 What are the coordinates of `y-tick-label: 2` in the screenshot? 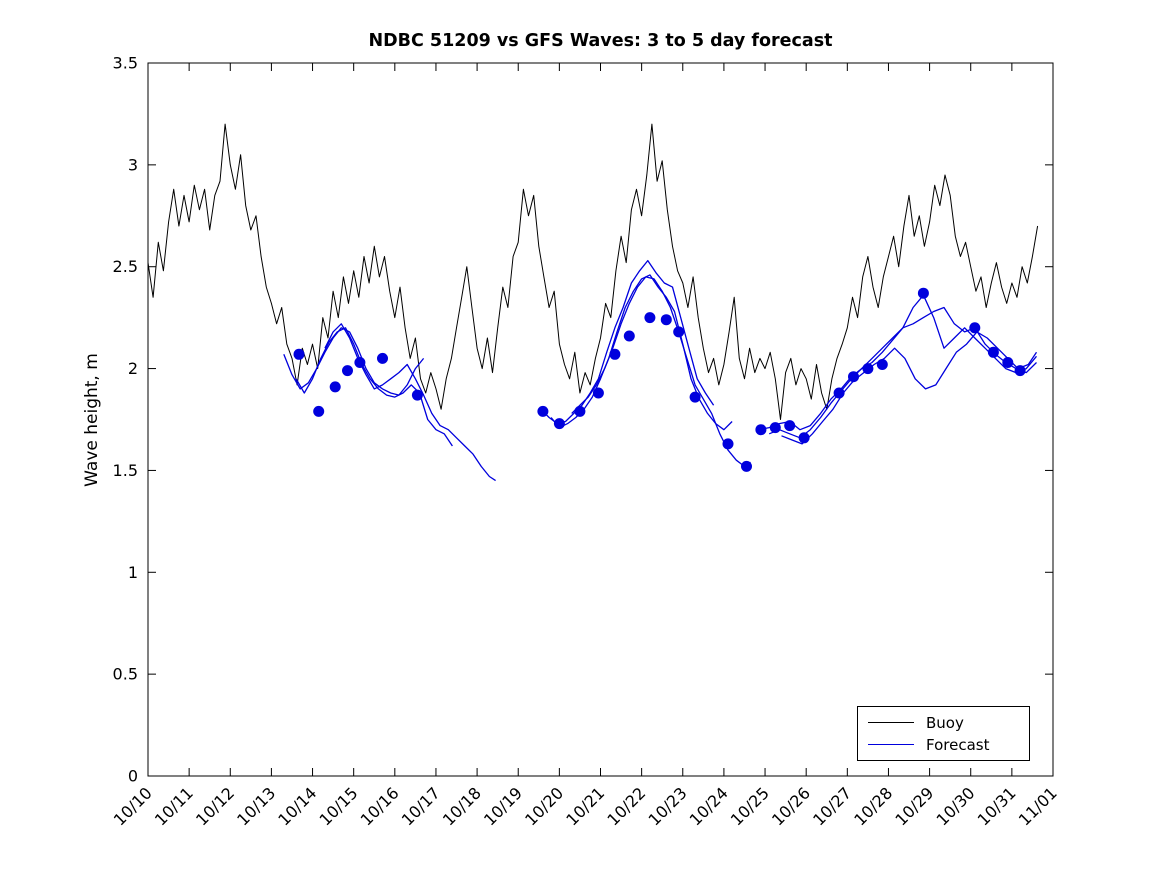 It's located at (133, 368).